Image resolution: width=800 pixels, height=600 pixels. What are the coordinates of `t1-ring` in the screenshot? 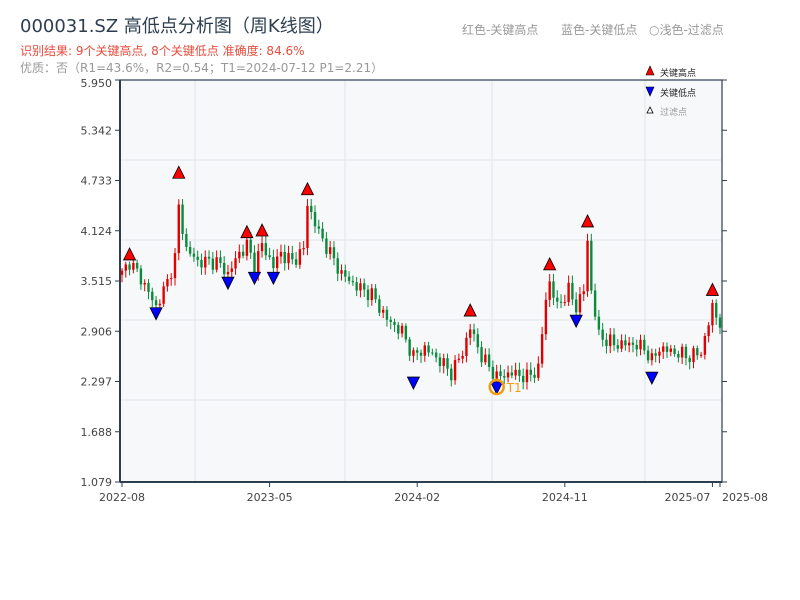 It's located at (496, 387).